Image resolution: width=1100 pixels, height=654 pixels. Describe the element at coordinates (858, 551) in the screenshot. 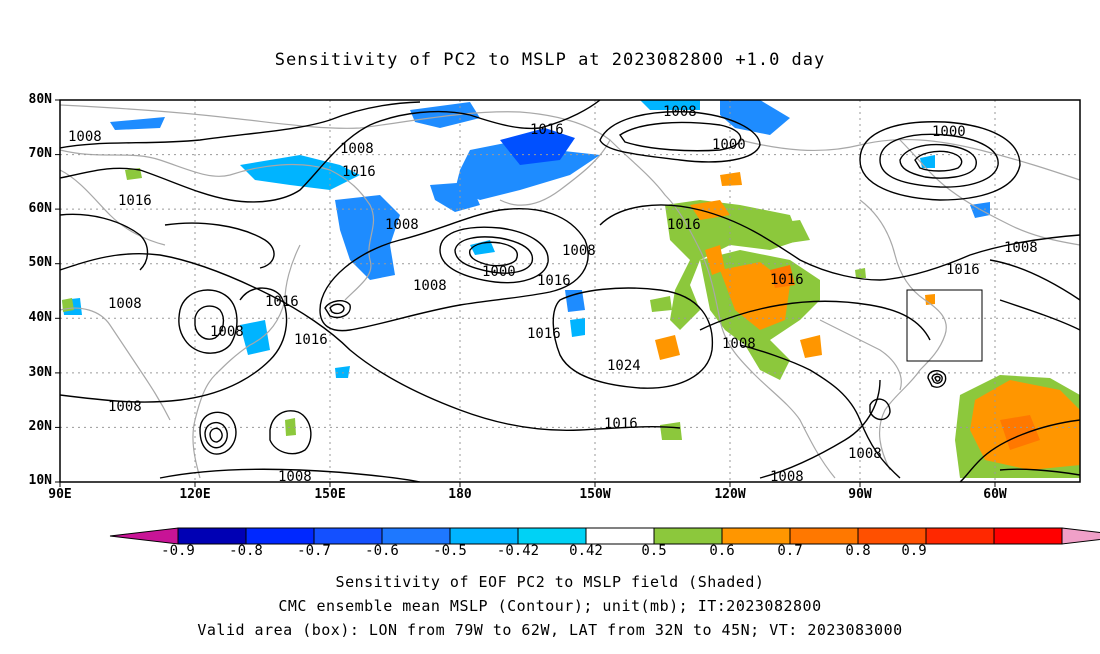

I see `colorbar-label: 0.8` at that location.